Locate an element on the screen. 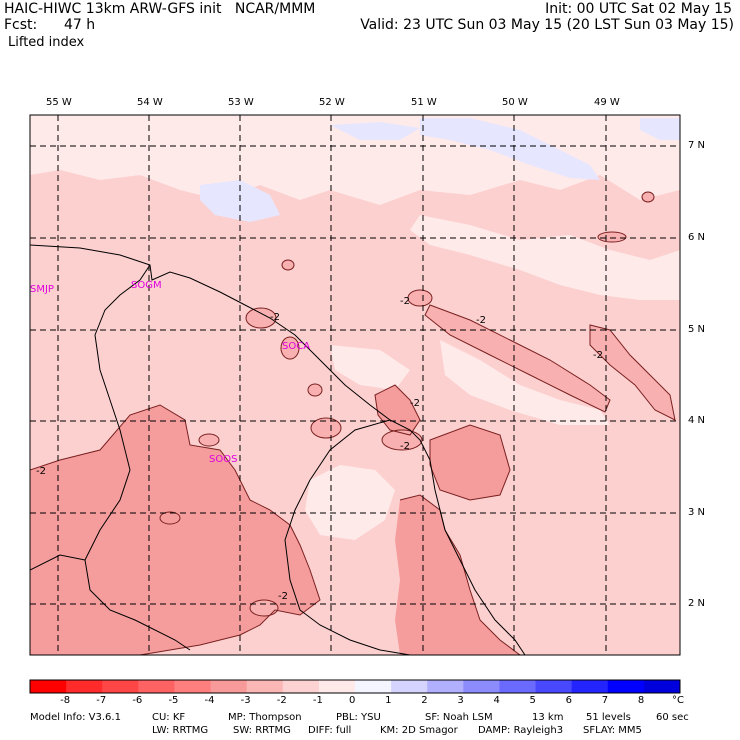 The height and width of the screenshot is (740, 740). lon-label-51w: 51 W is located at coordinates (424, 102).